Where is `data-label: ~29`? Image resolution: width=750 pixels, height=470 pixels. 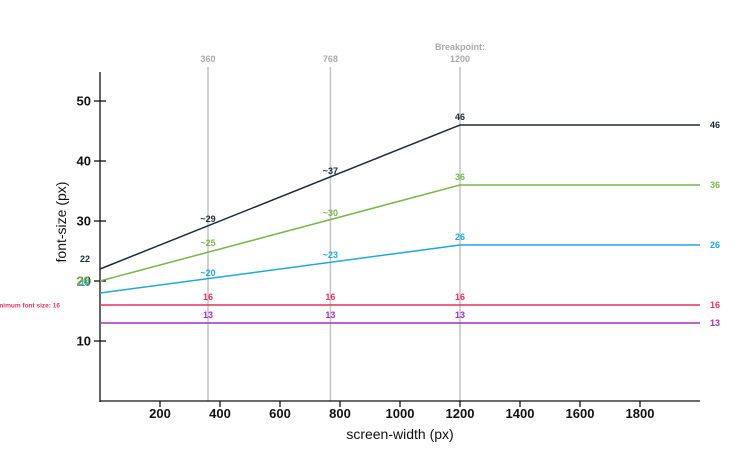 data-label: ~29 is located at coordinates (207, 219).